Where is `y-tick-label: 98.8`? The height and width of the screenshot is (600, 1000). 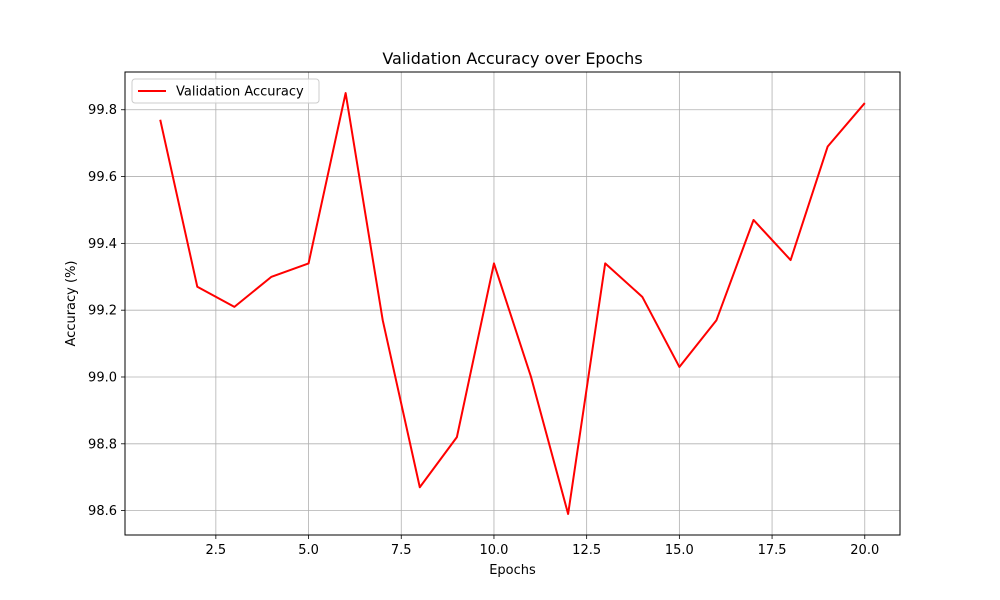 y-tick-label: 98.8 is located at coordinates (102, 444).